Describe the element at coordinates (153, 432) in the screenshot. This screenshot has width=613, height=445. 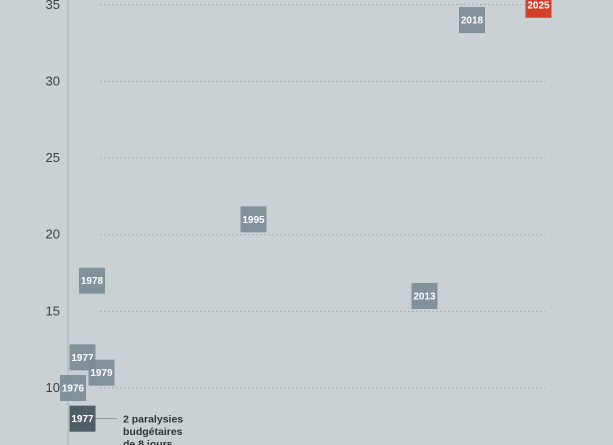
I see `annotation-text: budgétaires` at that location.